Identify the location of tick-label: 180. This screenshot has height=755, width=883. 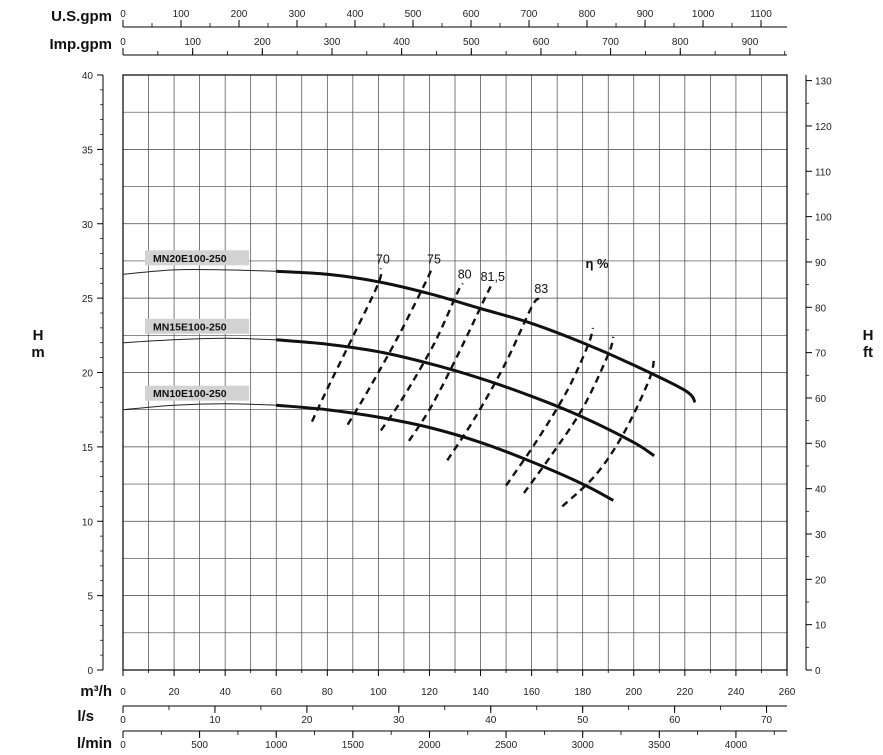
(582, 692).